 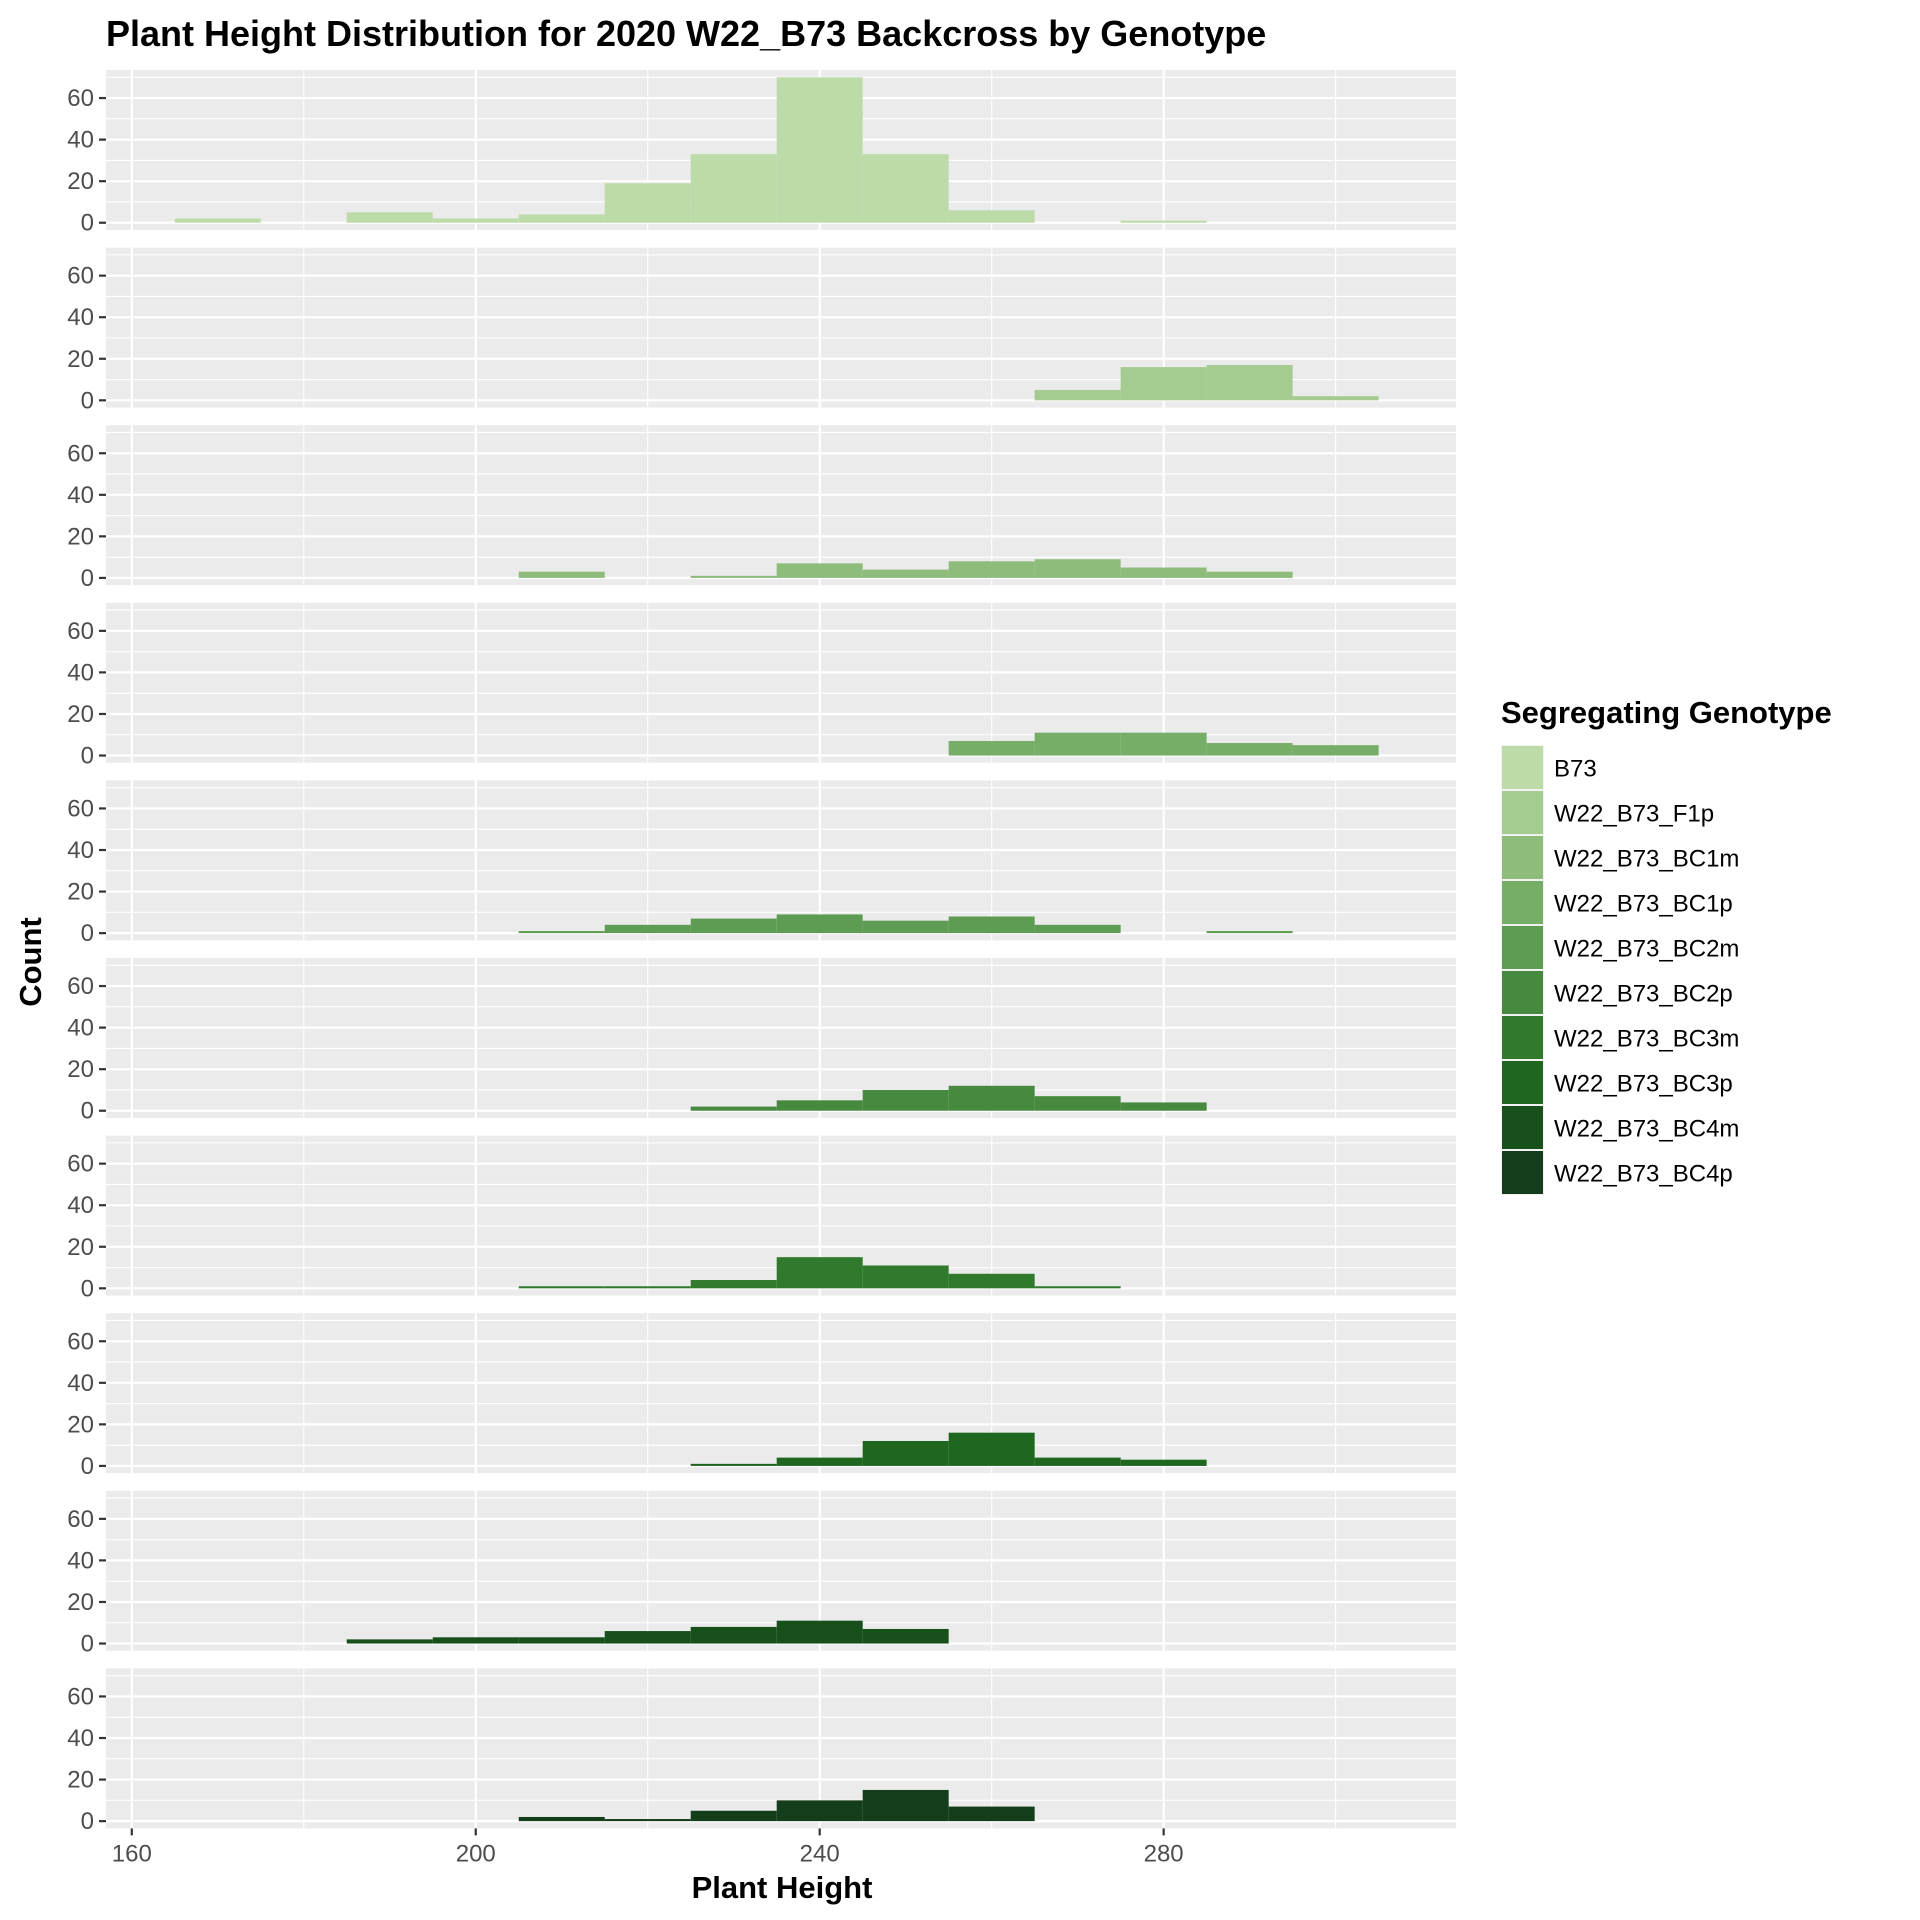 I want to click on legend-item: B73, so click(x=1549, y=767).